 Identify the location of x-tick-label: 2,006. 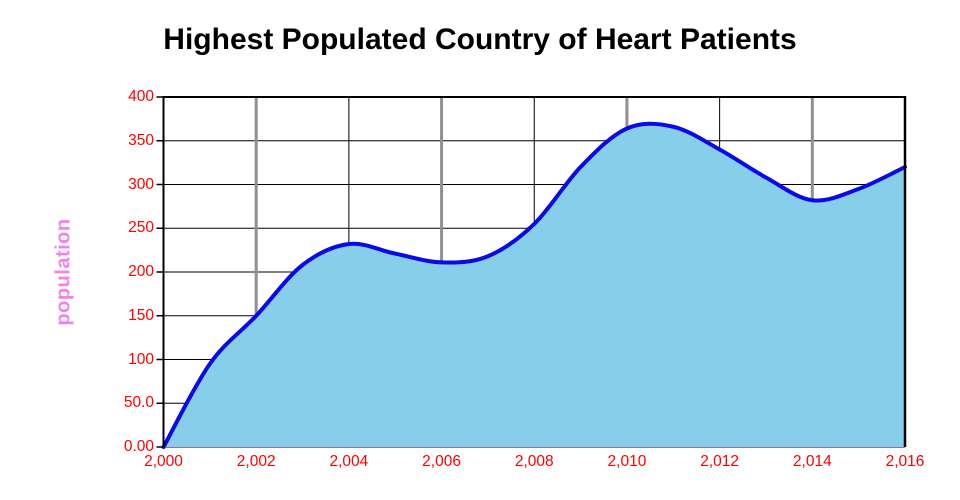
(441, 461).